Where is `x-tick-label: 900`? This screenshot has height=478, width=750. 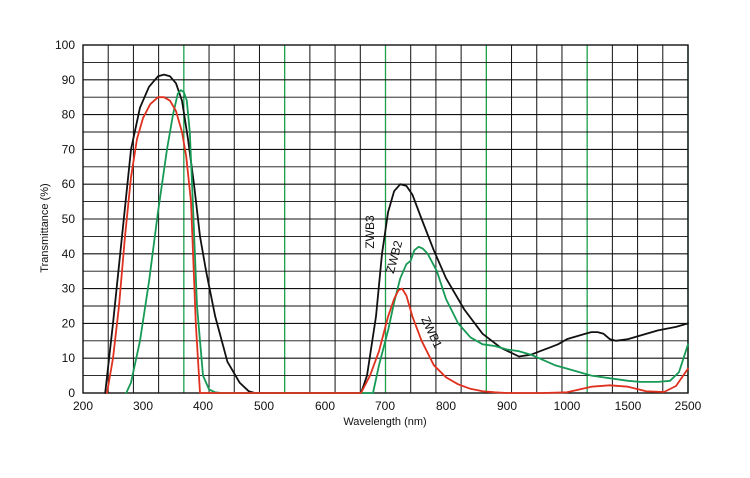
x-tick-label: 900 is located at coordinates (507, 406).